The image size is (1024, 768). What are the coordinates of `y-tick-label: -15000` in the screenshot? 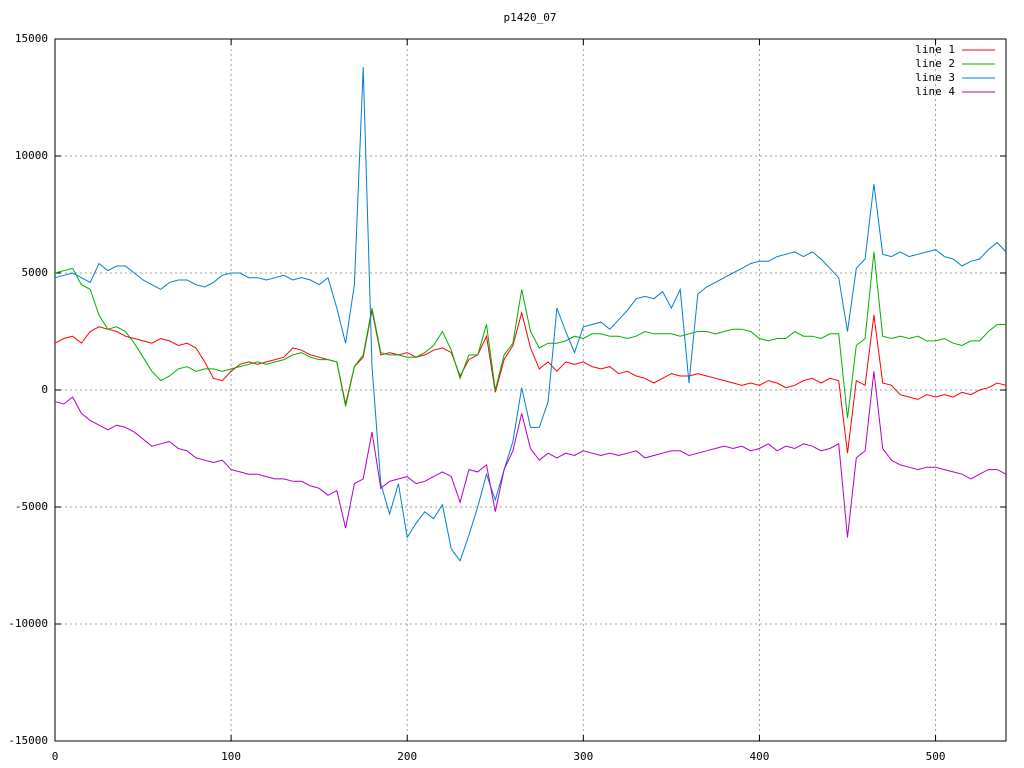 It's located at (28, 740).